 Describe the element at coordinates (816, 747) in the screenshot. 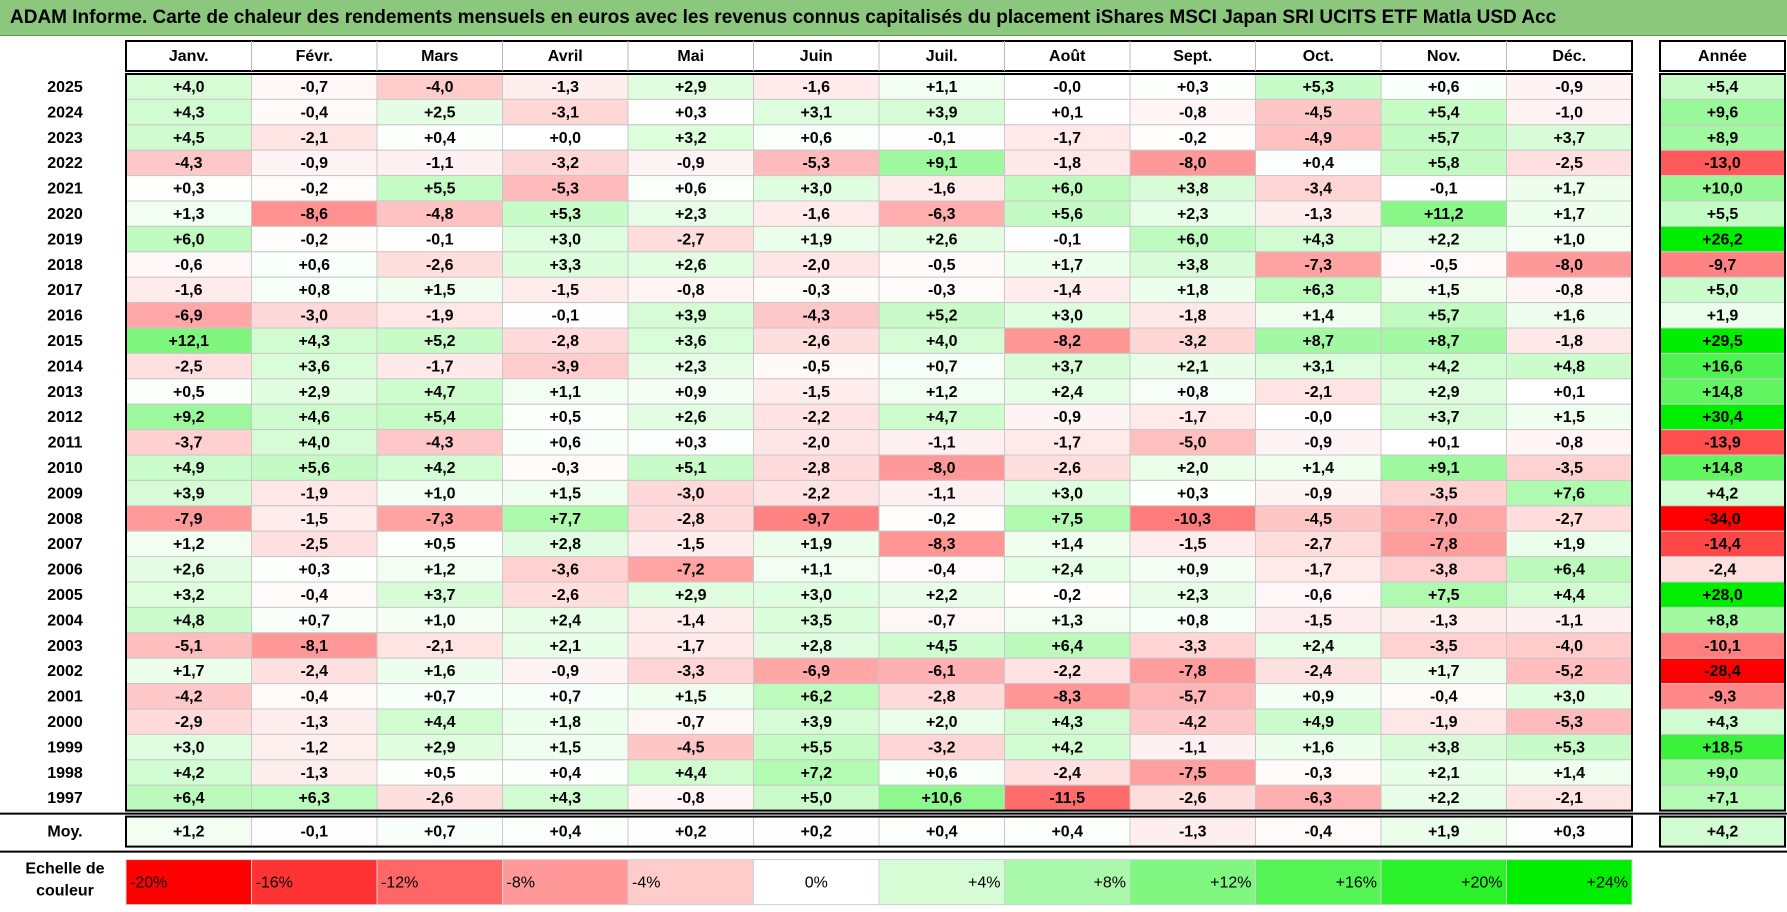

I see `cell-value: +5,5` at that location.